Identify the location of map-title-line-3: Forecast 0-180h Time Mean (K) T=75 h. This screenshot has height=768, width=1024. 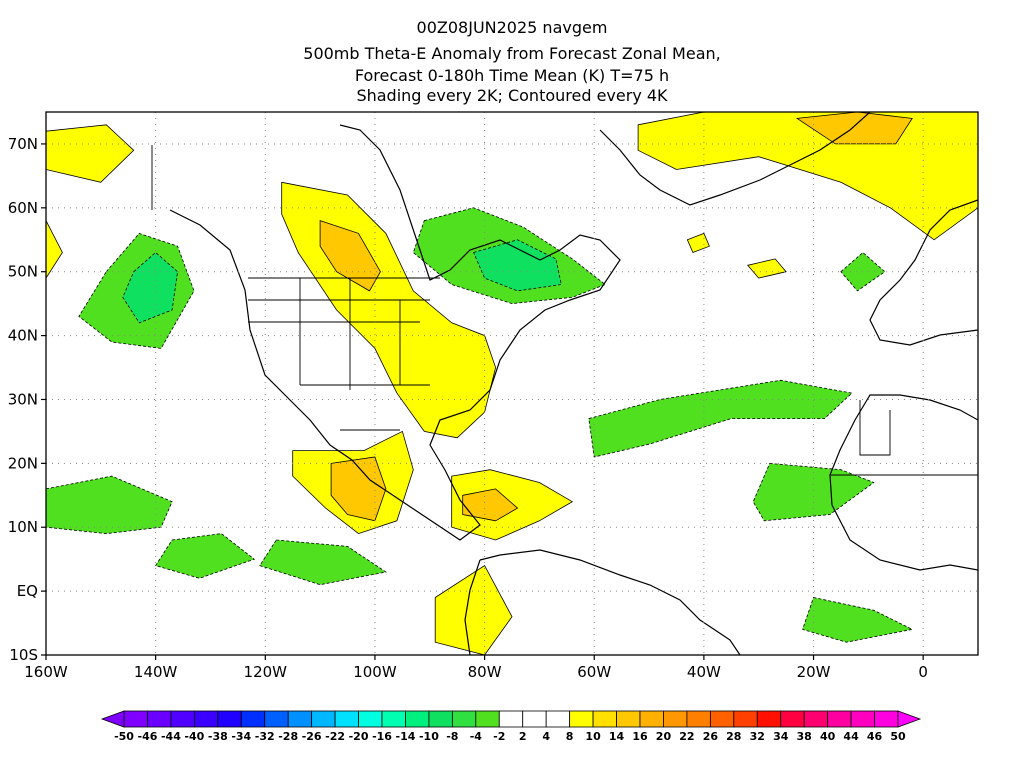
(512, 75).